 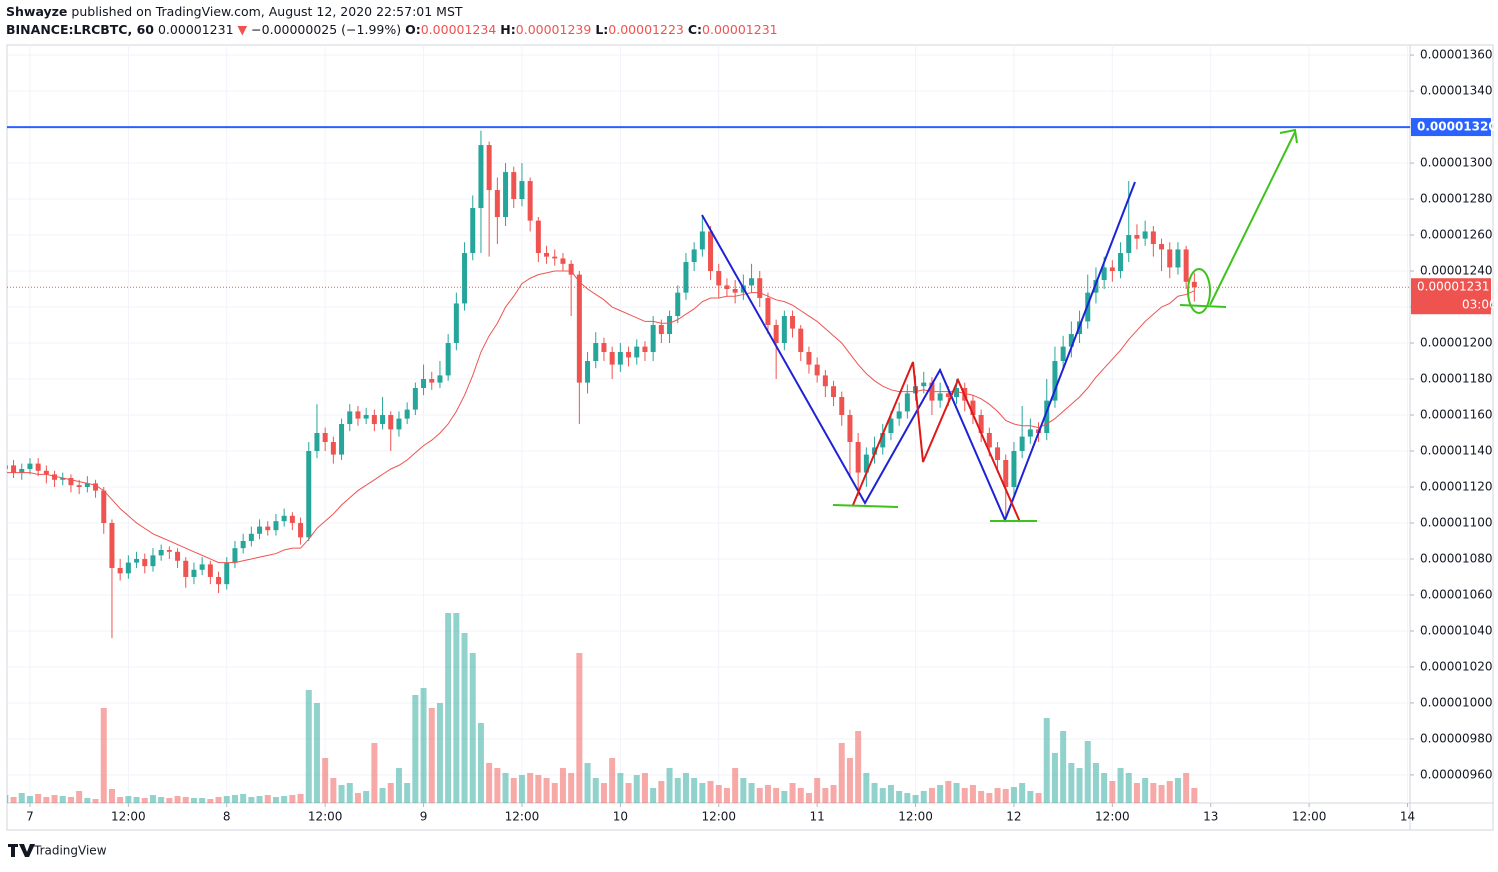 What do you see at coordinates (1457, 127) in the screenshot?
I see `level-label: 0.00001320` at bounding box center [1457, 127].